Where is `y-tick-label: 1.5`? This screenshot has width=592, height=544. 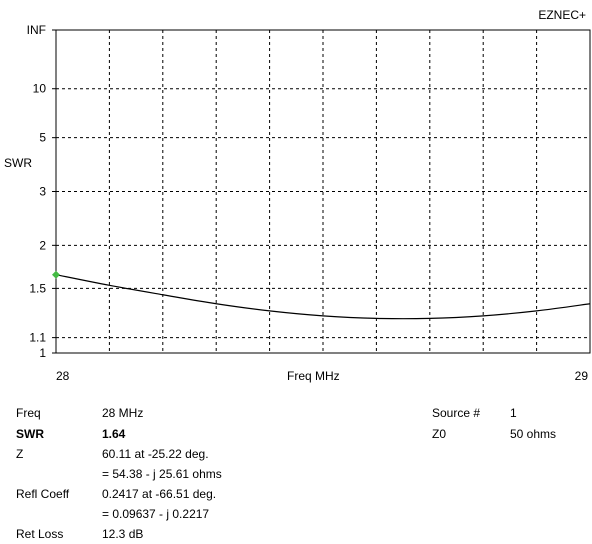 y-tick-label: 1.5 is located at coordinates (37, 288).